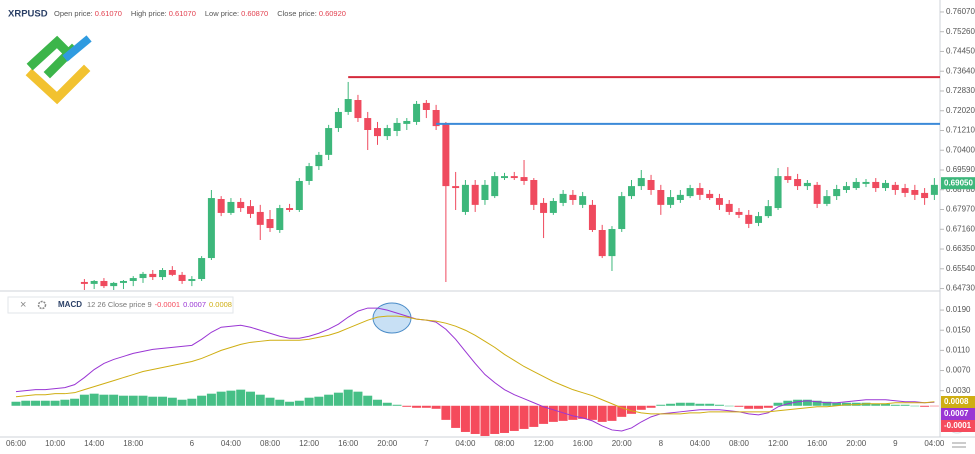 The image size is (975, 454). Describe the element at coordinates (332, 13) in the screenshot. I see `info-value: 0.60920` at that location.